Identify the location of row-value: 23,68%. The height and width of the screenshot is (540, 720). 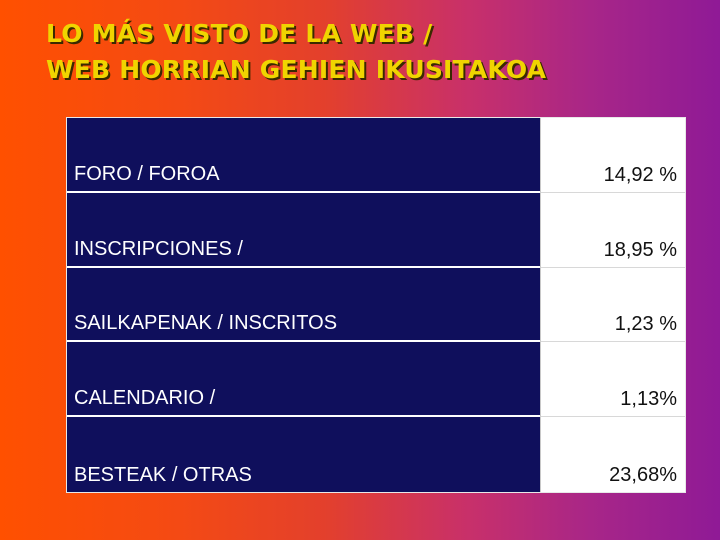
(612, 454).